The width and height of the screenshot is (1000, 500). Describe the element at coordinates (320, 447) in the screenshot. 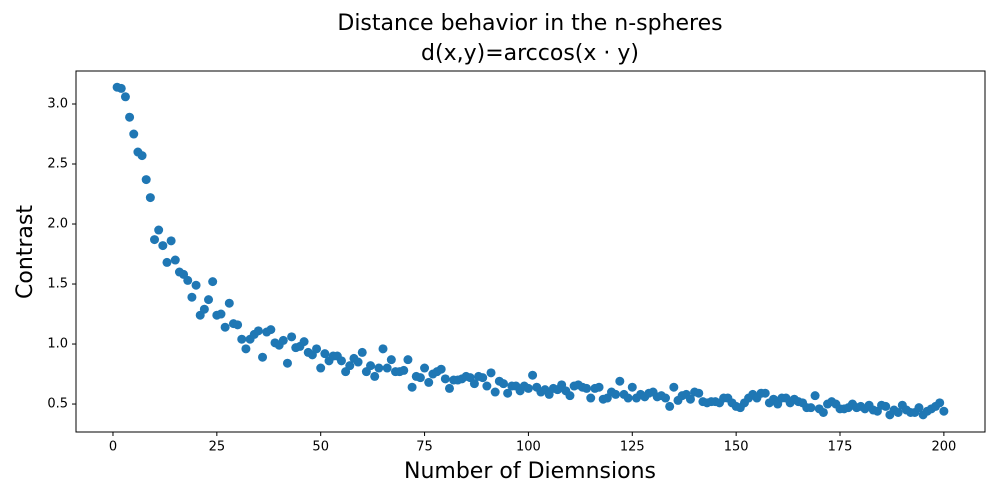

I see `x-tick-label: 50` at that location.